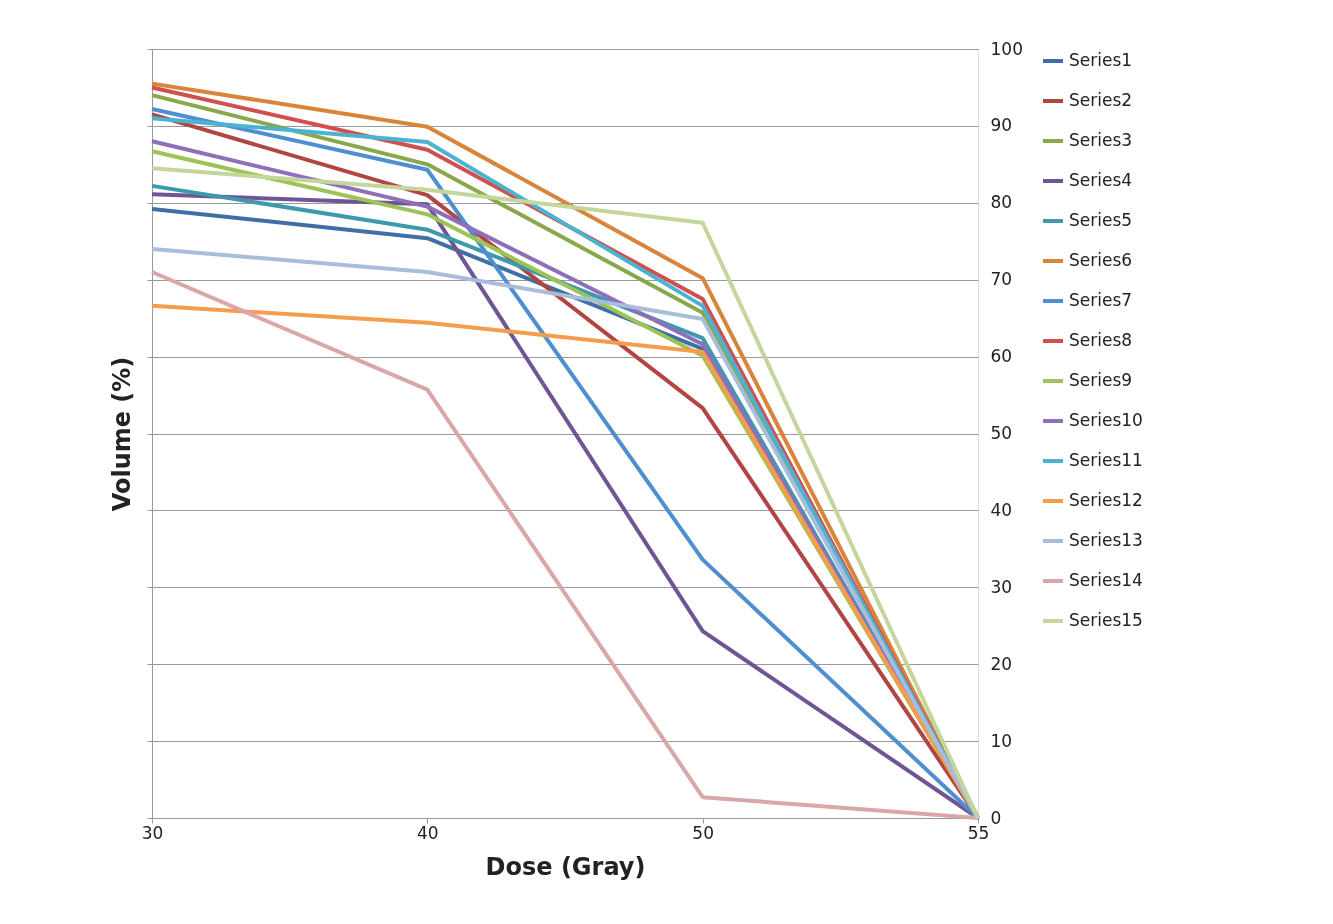  What do you see at coordinates (428, 832) in the screenshot?
I see `x-tick-label: 40` at bounding box center [428, 832].